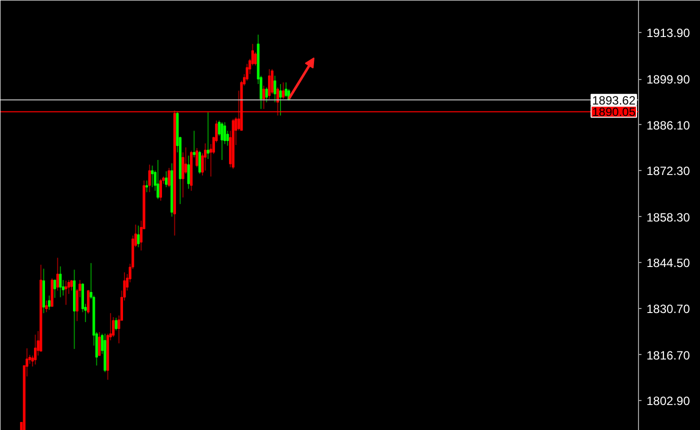 Image resolution: width=700 pixels, height=430 pixels. I want to click on y-tick-label: 1830.70, so click(668, 309).